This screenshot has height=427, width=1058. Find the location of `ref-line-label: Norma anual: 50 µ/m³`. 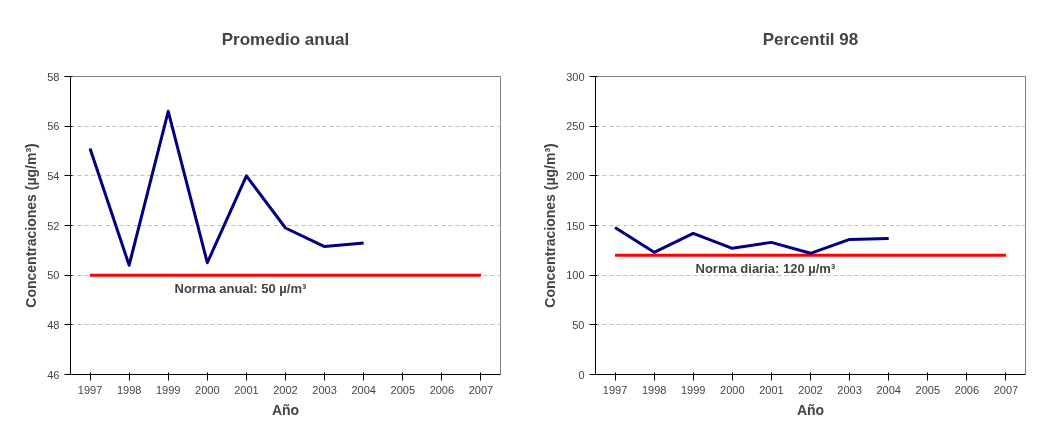

ref-line-label: Norma anual: 50 µ/m³ is located at coordinates (240, 289).